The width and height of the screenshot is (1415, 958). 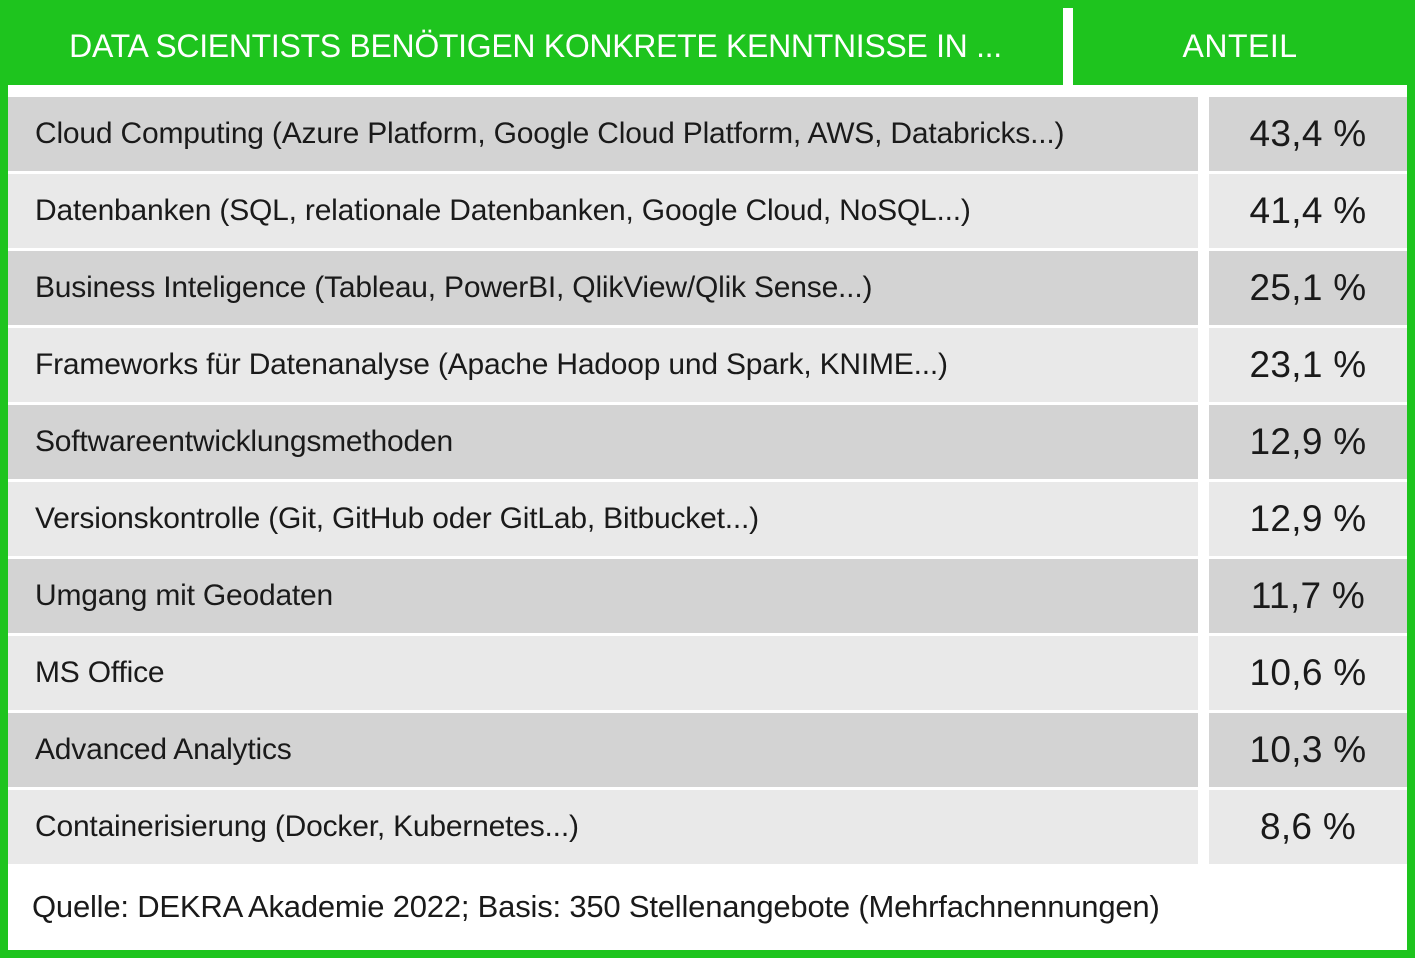 I want to click on table-row: MS Office 10,6 %, so click(x=707, y=673).